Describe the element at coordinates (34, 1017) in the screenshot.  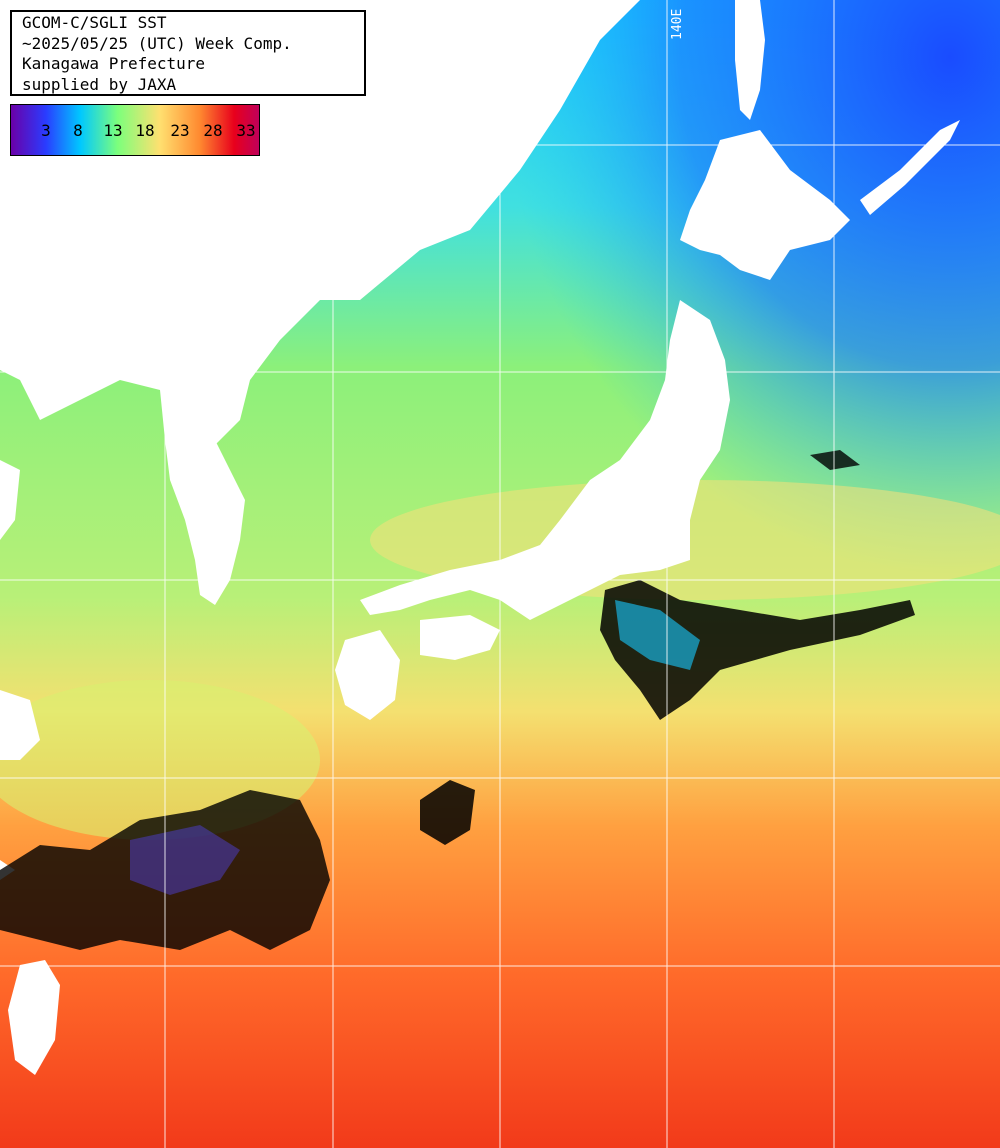
I see `land-taiwan` at that location.